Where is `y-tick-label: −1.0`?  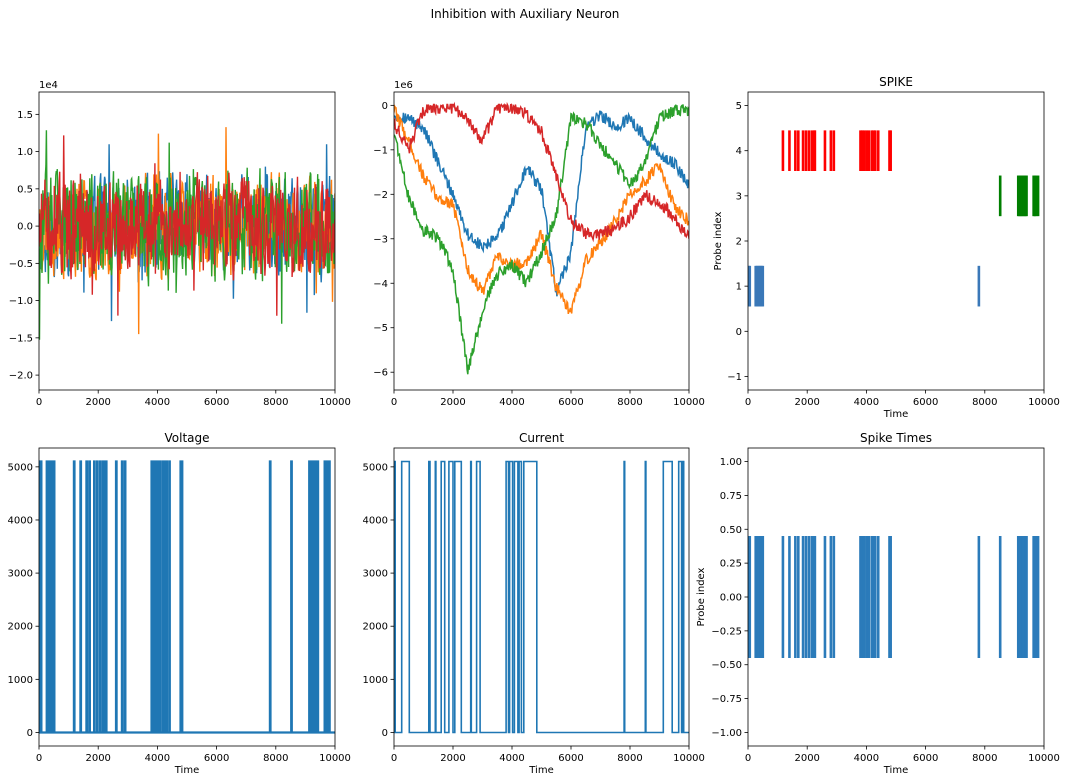
y-tick-label: −1.0 is located at coordinates (21, 301).